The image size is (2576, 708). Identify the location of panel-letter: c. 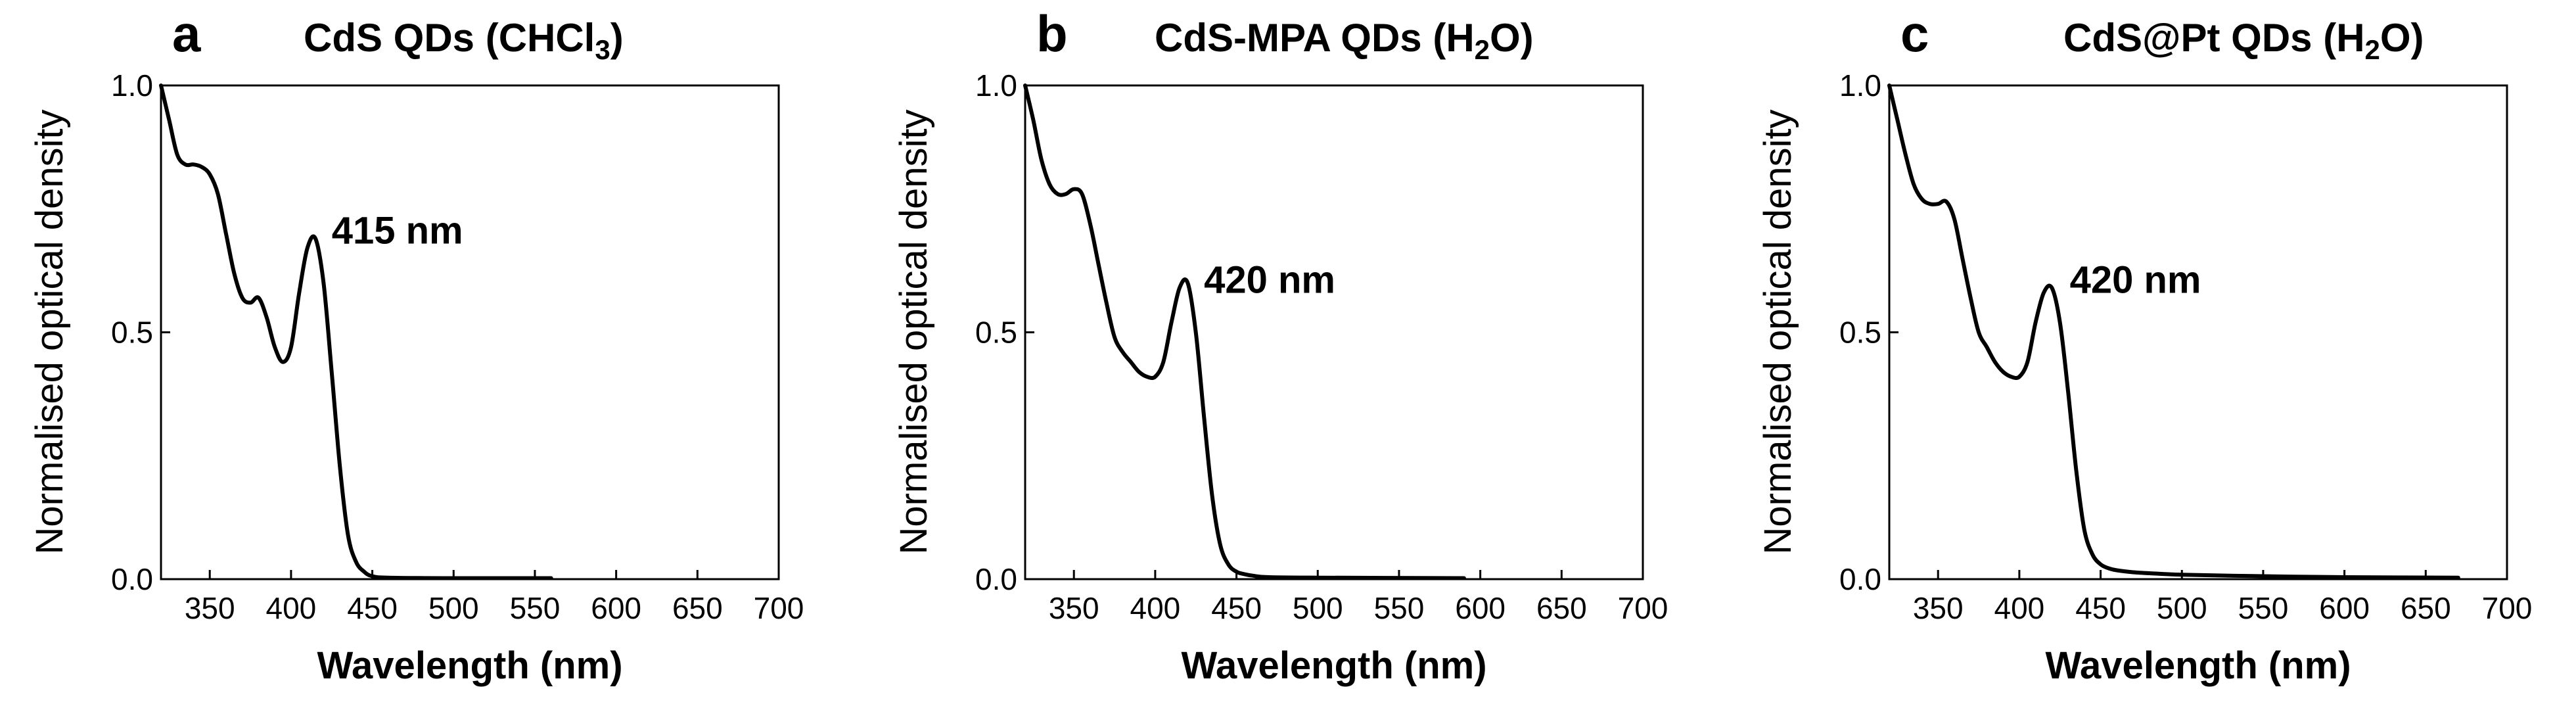
(1914, 33).